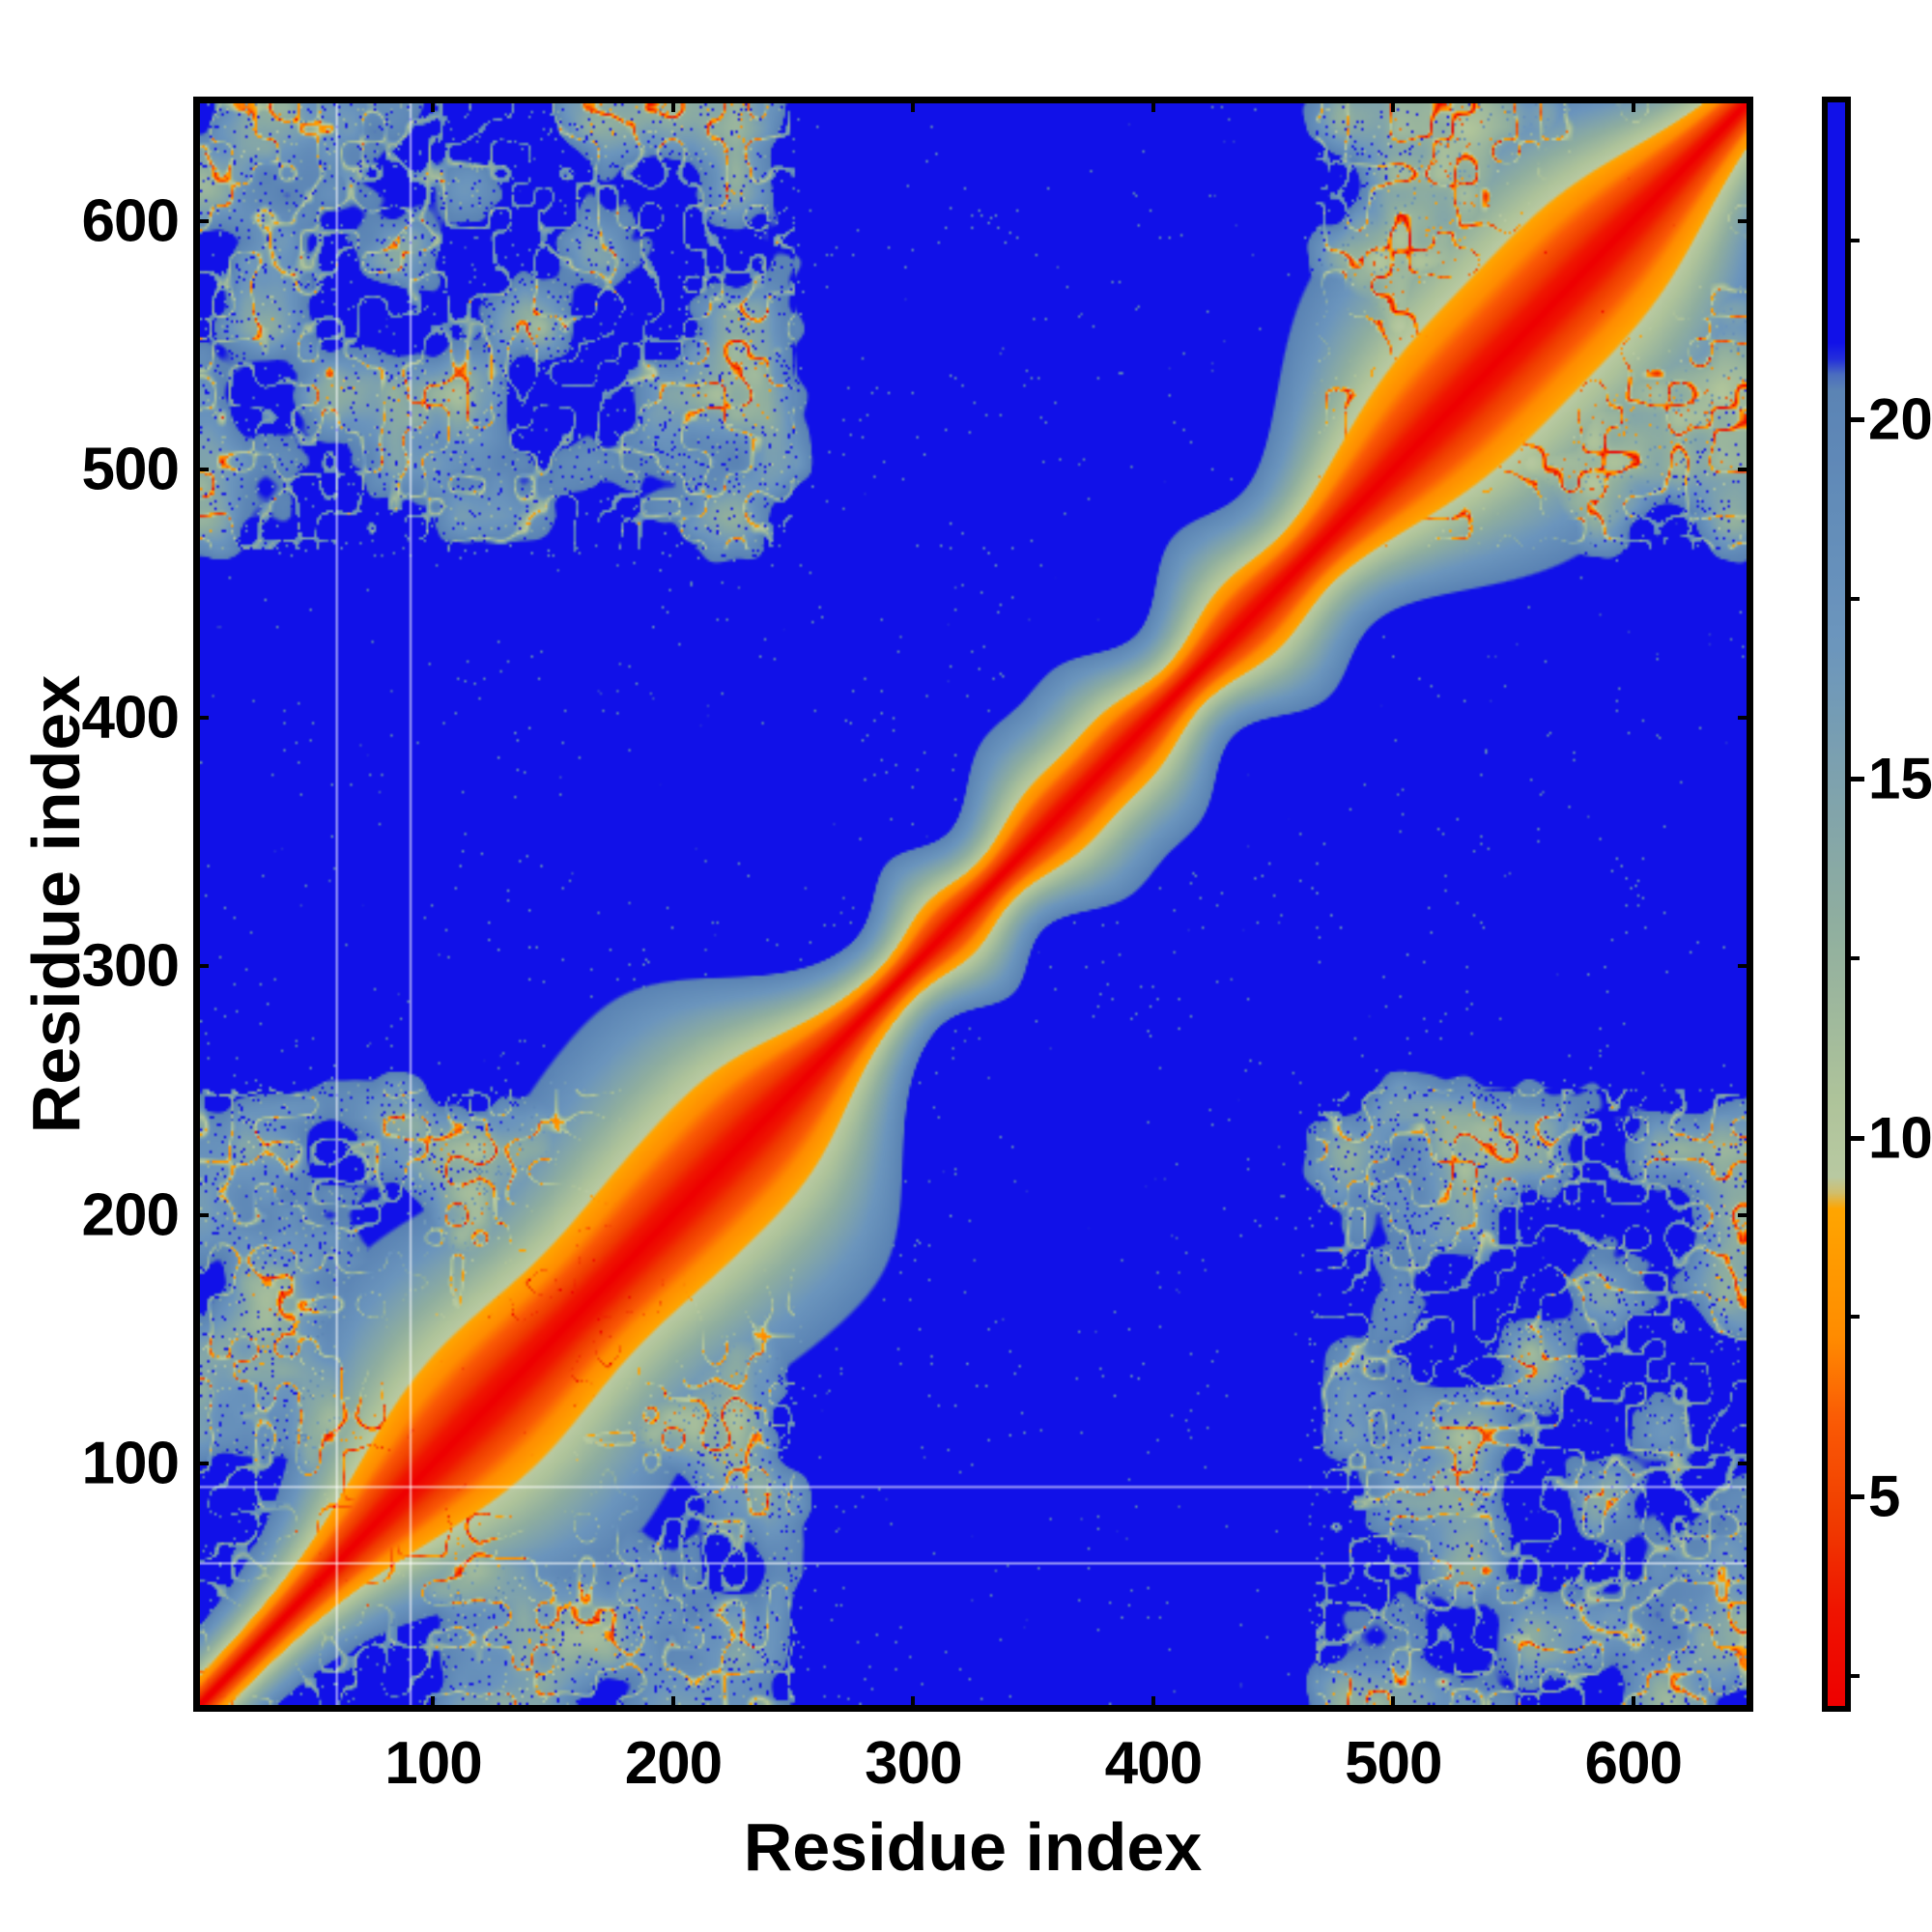 The width and height of the screenshot is (1932, 1932). Describe the element at coordinates (130, 1215) in the screenshot. I see `y-tick-label-200: 200` at that location.